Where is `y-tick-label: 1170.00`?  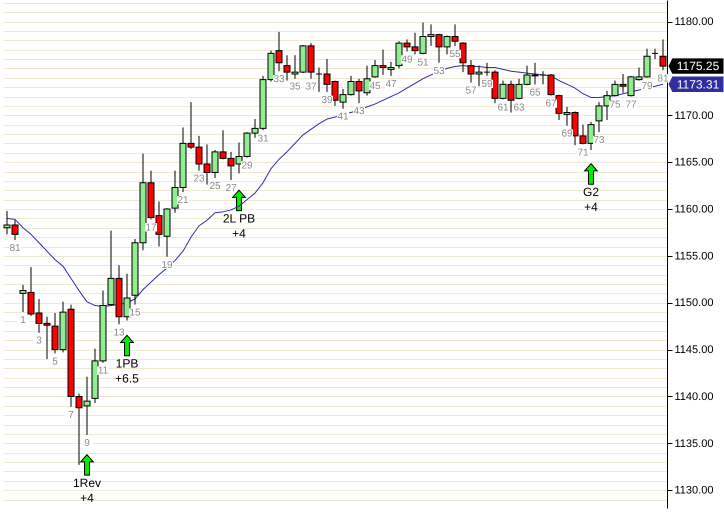 y-tick-label: 1170.00 is located at coordinates (694, 116).